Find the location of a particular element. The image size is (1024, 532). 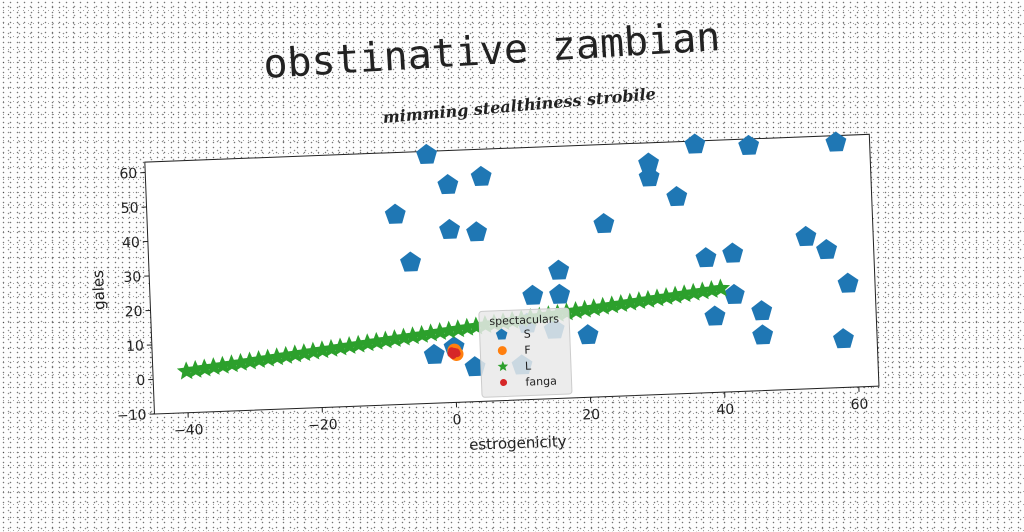

x-axis-label: estrogenicity is located at coordinates (518, 443).